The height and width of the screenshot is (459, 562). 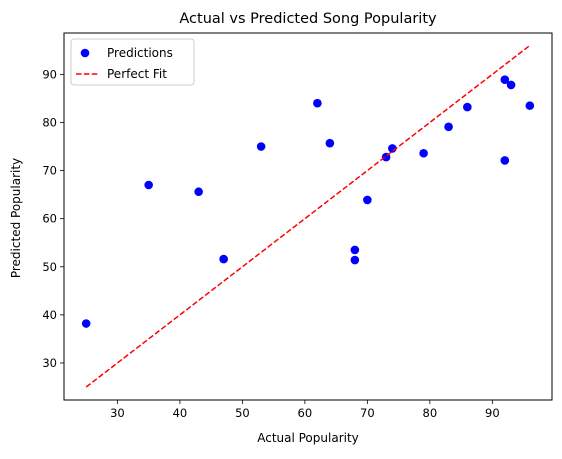 I want to click on x-tick-label: 50, so click(x=242, y=413).